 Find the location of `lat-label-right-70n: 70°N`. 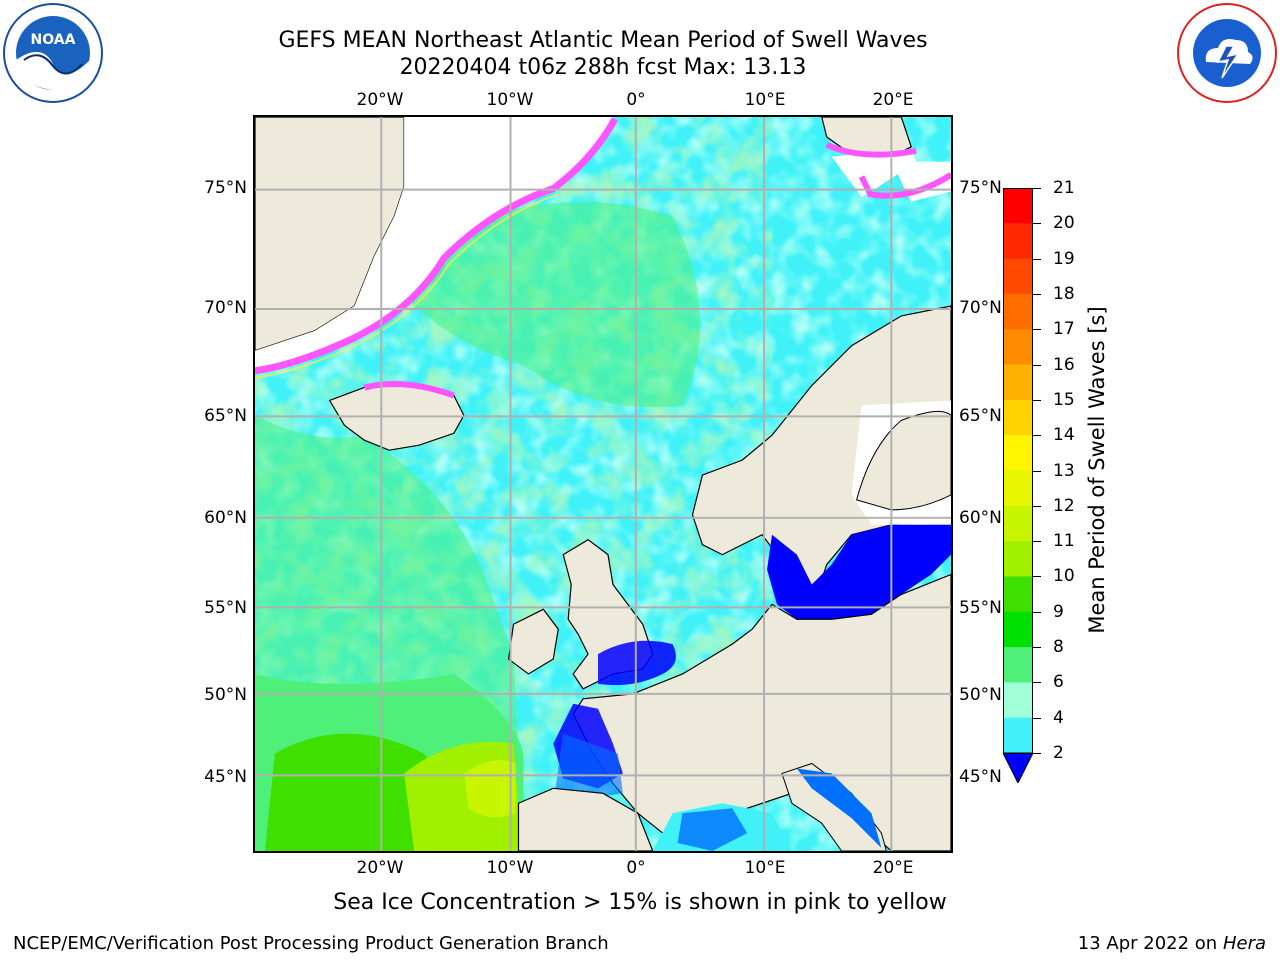

lat-label-right-70n: 70°N is located at coordinates (980, 308).